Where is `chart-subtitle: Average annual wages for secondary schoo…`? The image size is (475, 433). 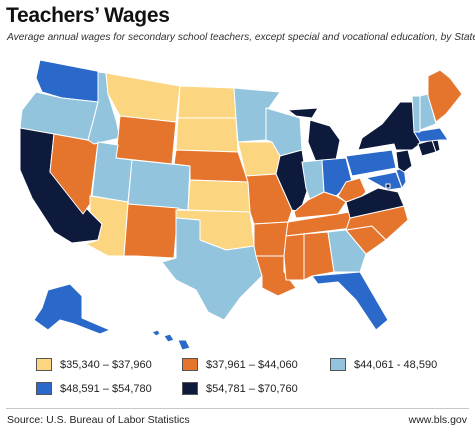
chart-subtitle: Average annual wages for secondary schoo… is located at coordinates (241, 37).